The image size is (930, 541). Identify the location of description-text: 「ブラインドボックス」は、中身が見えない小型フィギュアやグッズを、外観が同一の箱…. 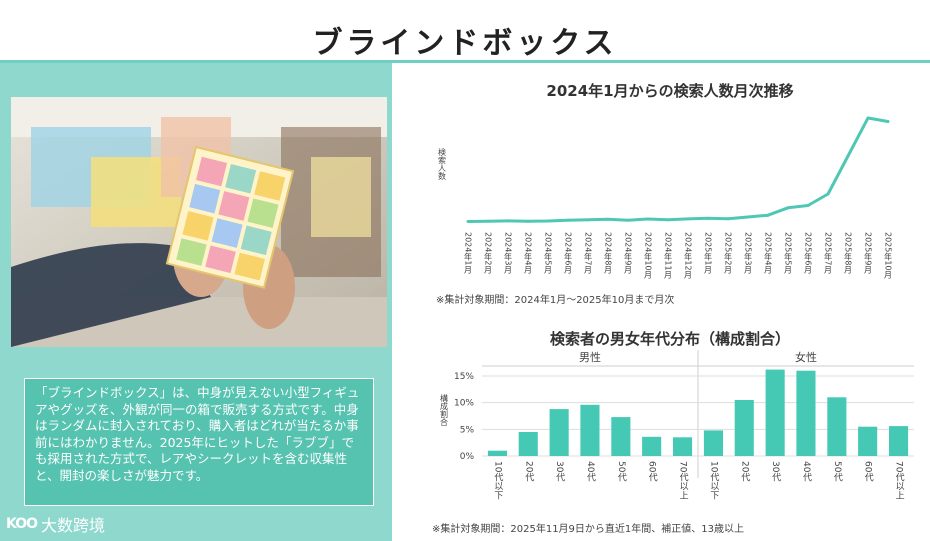
(197, 434).